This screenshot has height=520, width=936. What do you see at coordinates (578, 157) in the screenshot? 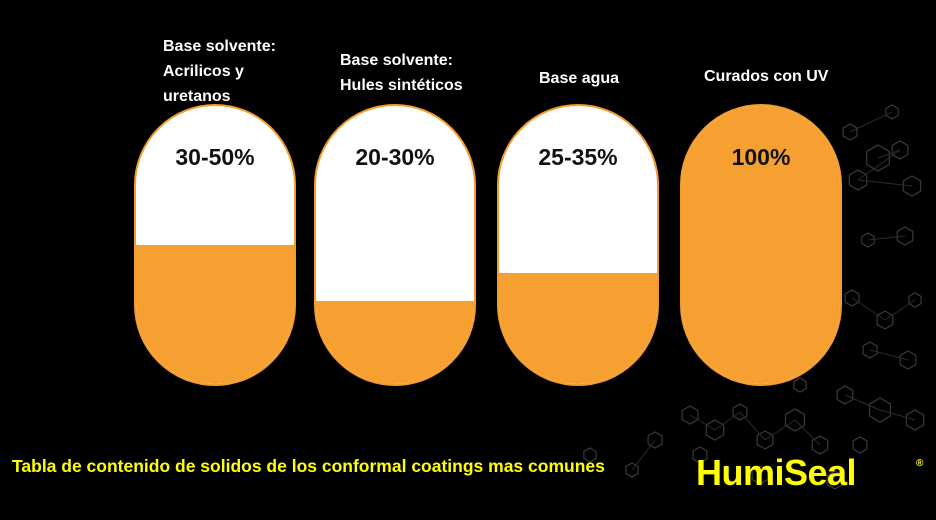
I see `value-label-2: 25-35%` at bounding box center [578, 157].